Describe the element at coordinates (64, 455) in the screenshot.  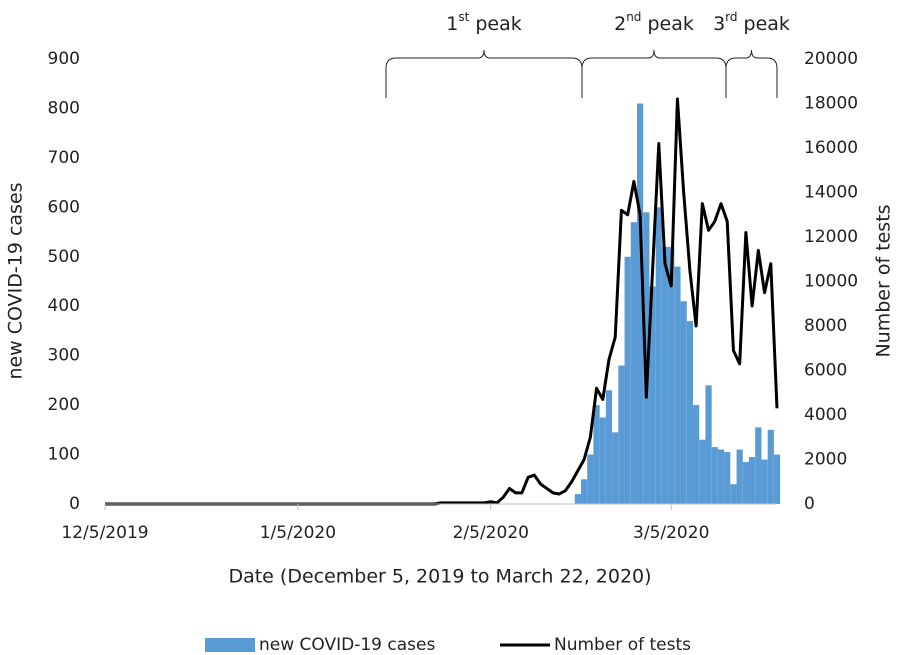
I see `y-tick-label: 100` at that location.